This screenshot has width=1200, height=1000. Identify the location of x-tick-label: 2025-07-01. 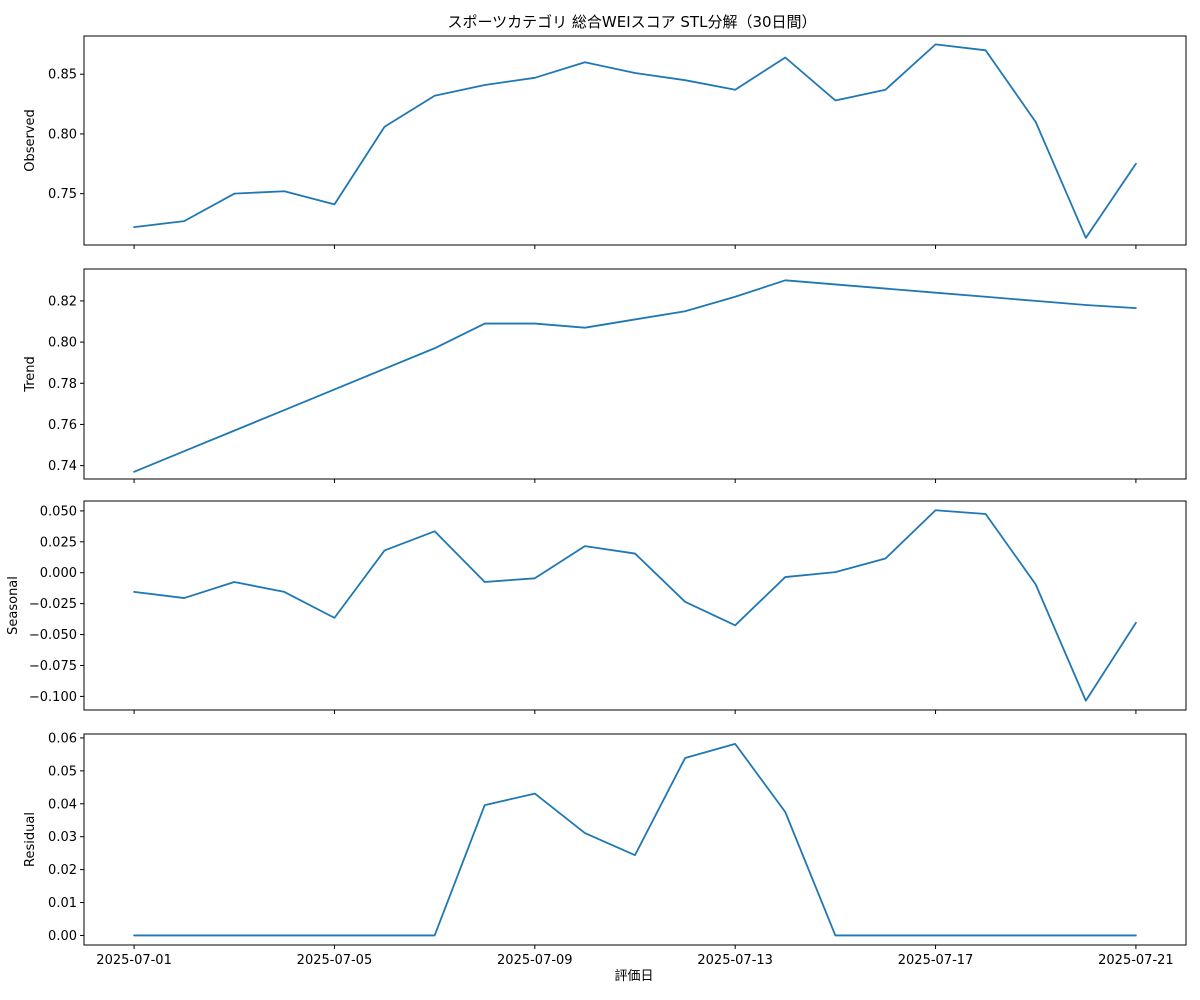
(134, 960).